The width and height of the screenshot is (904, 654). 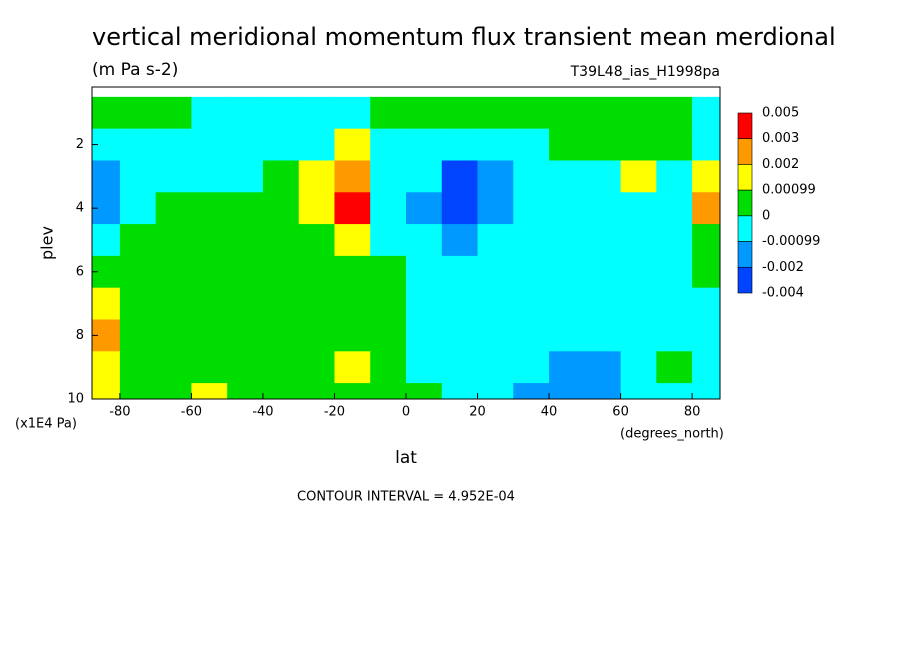 I want to click on x-tick-label: -40, so click(x=262, y=412).